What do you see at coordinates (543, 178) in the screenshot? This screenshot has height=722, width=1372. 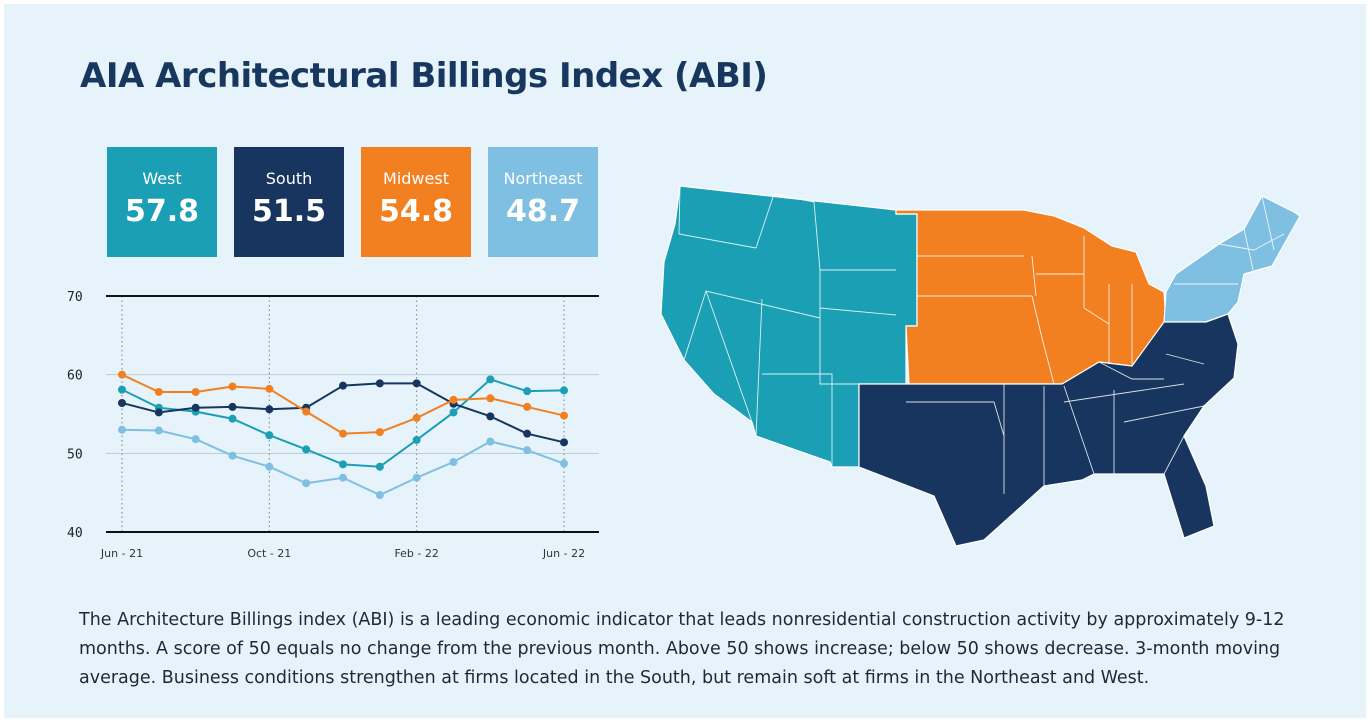 I see `kpi-northeast-label: Northeast` at bounding box center [543, 178].